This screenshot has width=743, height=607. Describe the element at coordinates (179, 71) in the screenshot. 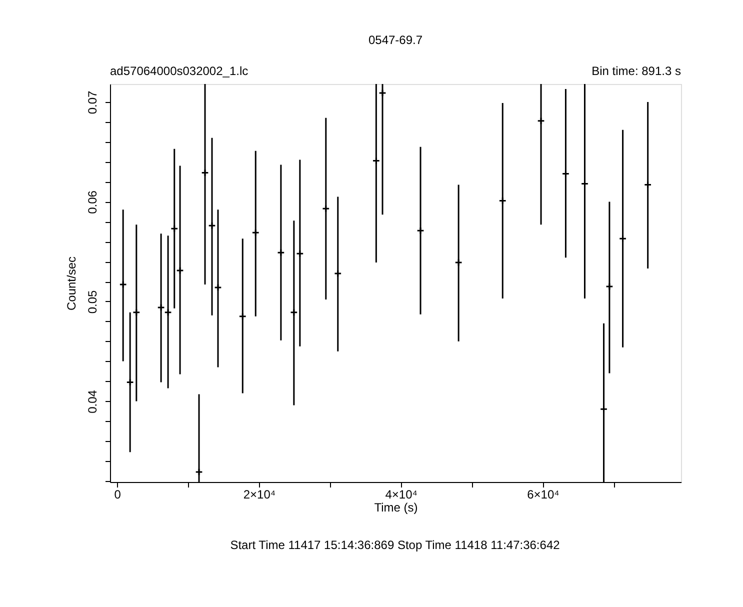

I see `text: ad57064000s032002_1.lc` at that location.